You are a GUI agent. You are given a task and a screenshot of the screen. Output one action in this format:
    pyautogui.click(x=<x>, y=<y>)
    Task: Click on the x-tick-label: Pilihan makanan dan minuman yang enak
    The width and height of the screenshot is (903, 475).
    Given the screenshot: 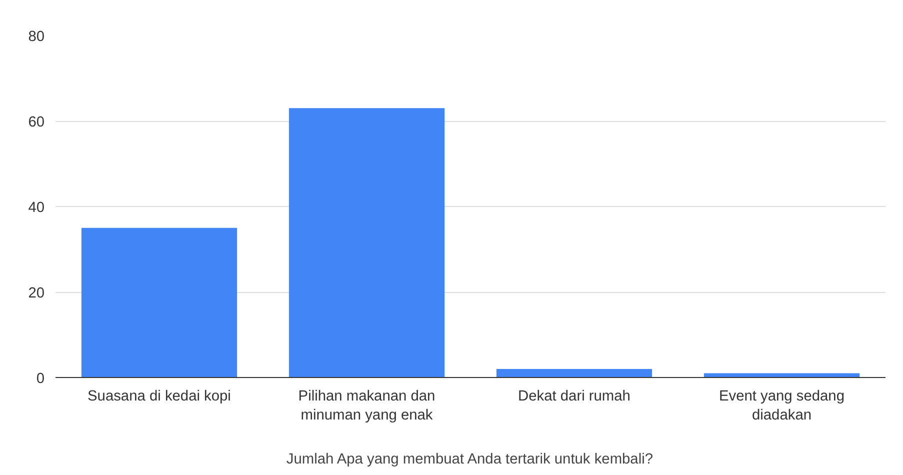 What is the action you would take?
    pyautogui.click(x=367, y=406)
    